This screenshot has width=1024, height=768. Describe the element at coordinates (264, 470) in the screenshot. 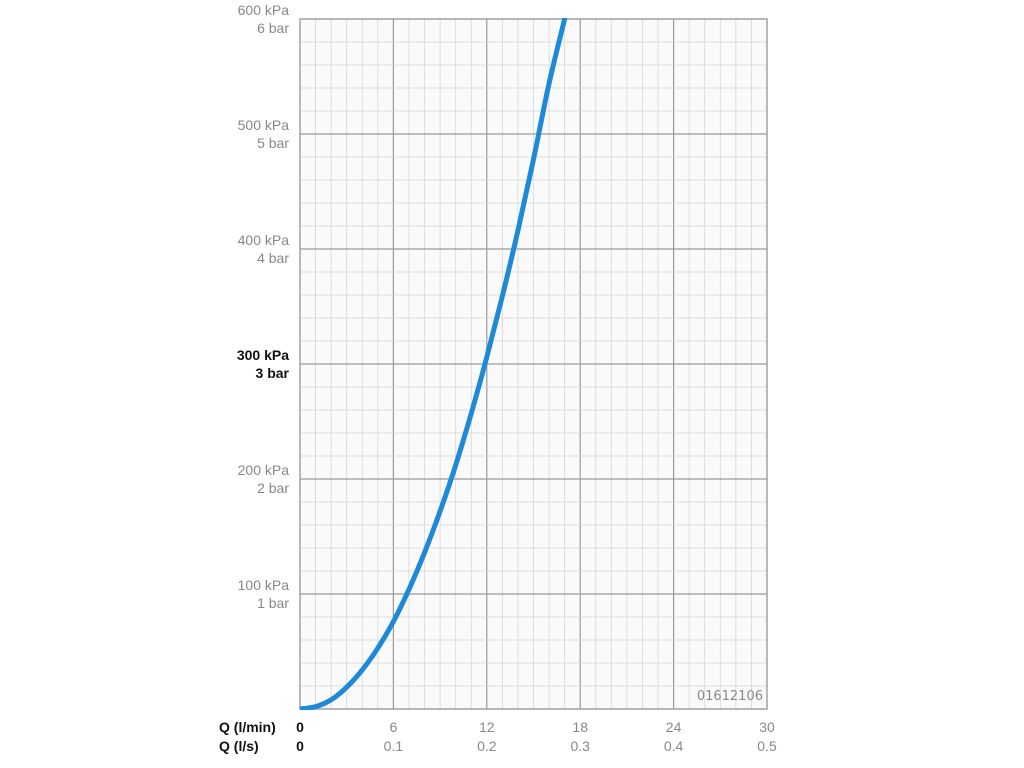

I see `y-tick-label-kpa: 200 kPa` at that location.